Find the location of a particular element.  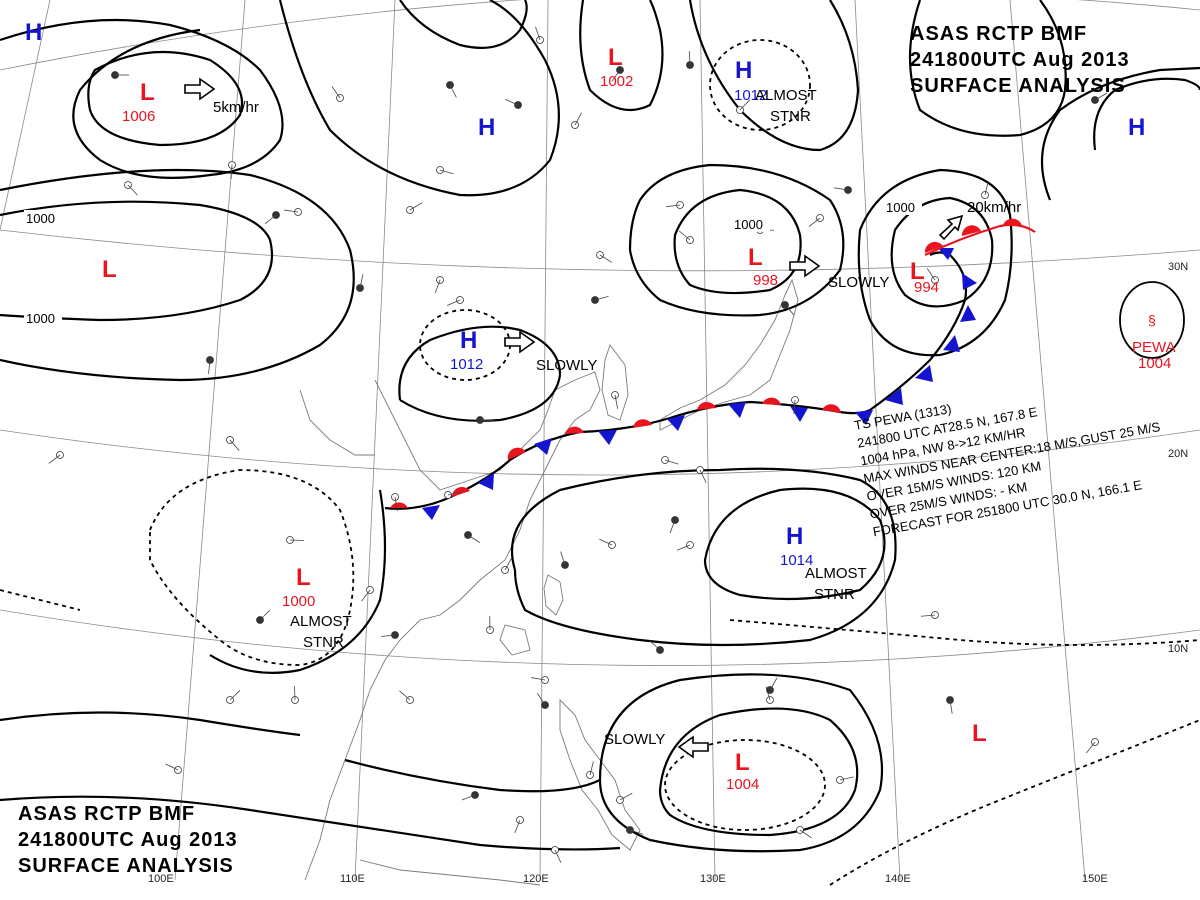

pewa-warm-front is located at coordinates (980, 237).